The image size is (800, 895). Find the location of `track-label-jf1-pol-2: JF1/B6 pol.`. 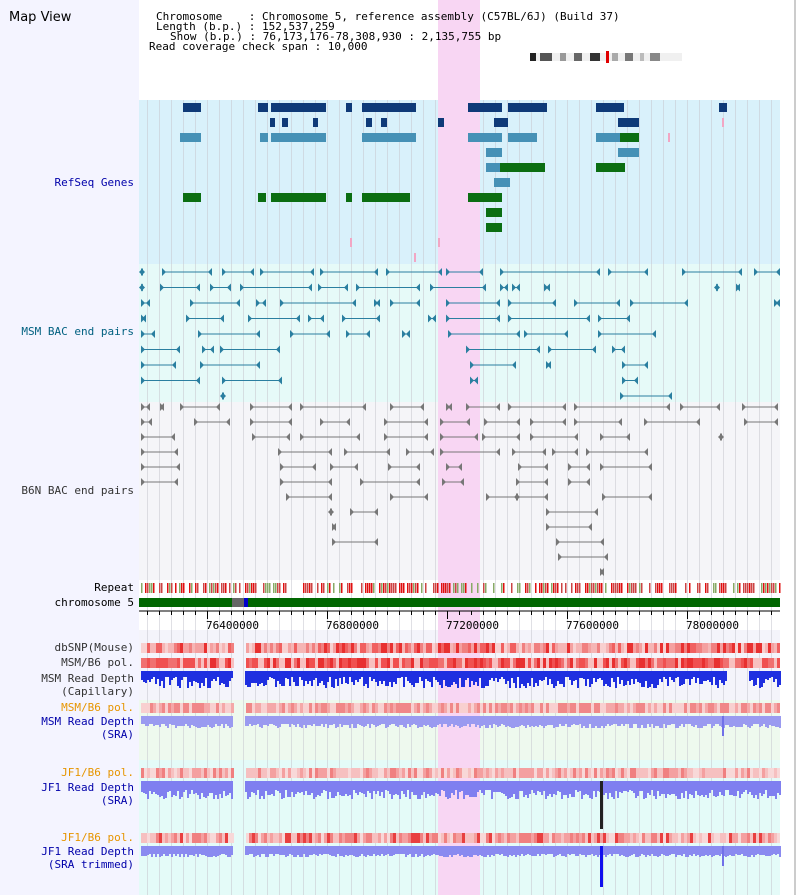

track-label-jf1-pol-2: JF1/B6 pol. is located at coordinates (97, 837).